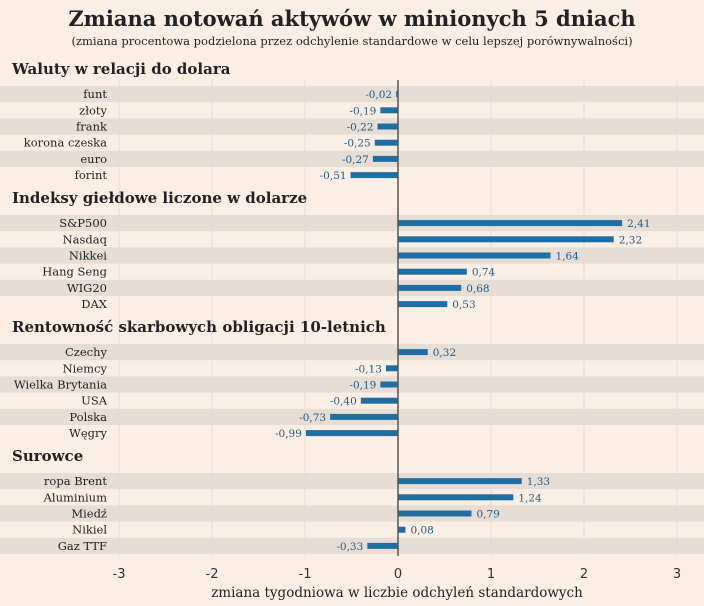 This screenshot has height=606, width=704. I want to click on category-label: Aluminium, so click(75, 497).